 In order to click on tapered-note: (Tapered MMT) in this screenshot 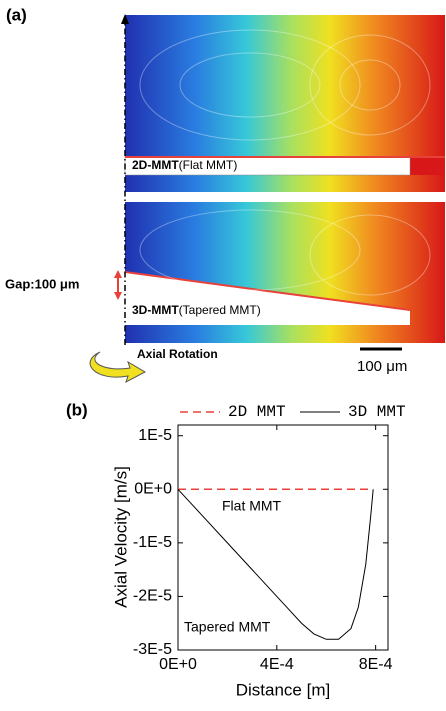, I will do `click(220, 310)`.